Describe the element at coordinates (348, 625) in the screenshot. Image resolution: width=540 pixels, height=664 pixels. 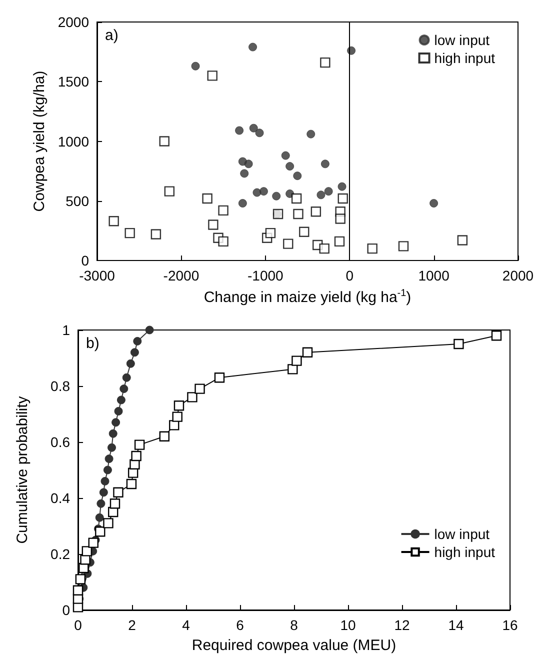
I see `x-tick-label: 10` at that location.